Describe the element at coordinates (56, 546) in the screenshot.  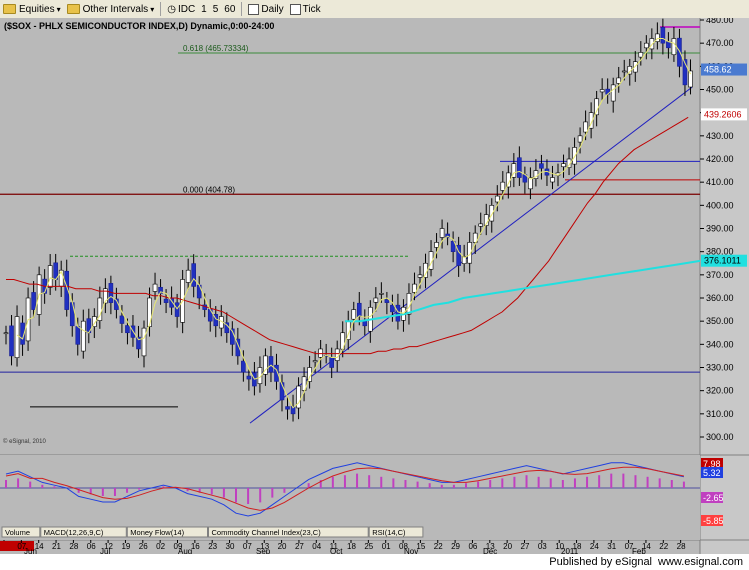
I see `x-tick-label: 21` at that location.